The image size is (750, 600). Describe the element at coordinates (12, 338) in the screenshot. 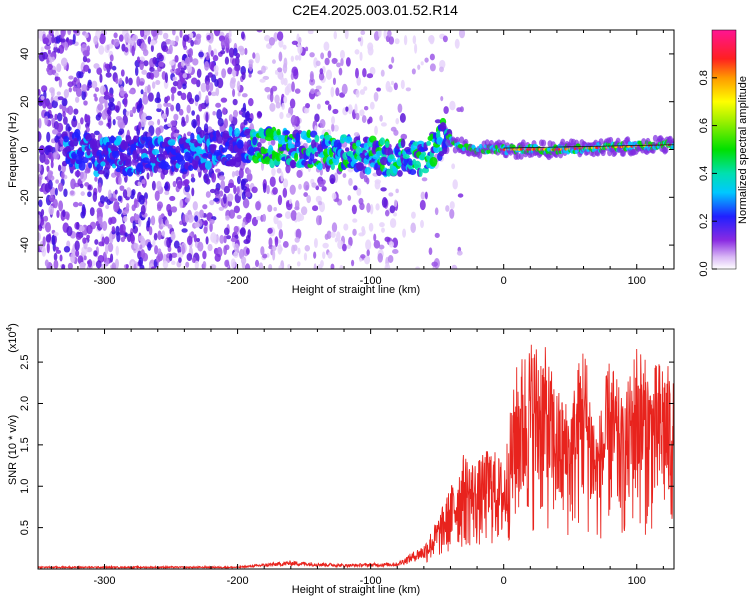

I see `snr-y-exponent: (x104)` at that location.